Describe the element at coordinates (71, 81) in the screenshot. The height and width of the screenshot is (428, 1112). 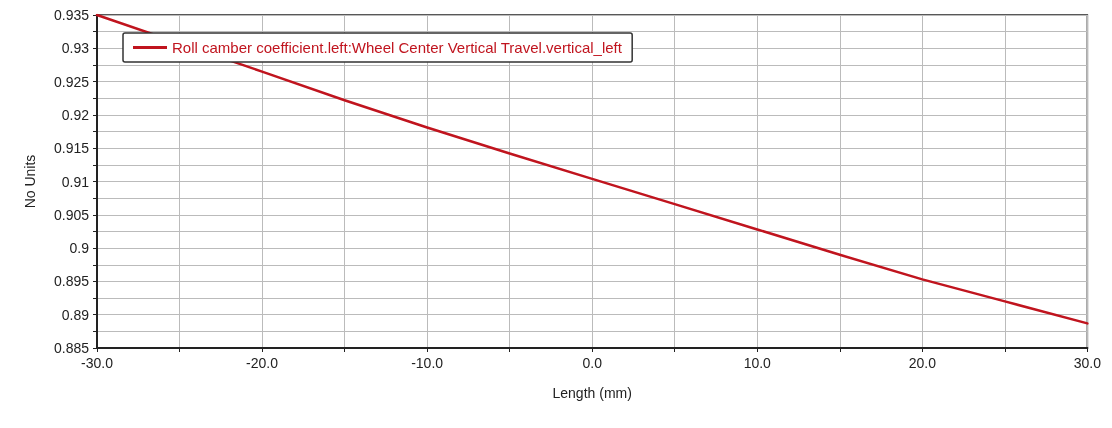
I see `y-tick-label: 0.925` at that location.